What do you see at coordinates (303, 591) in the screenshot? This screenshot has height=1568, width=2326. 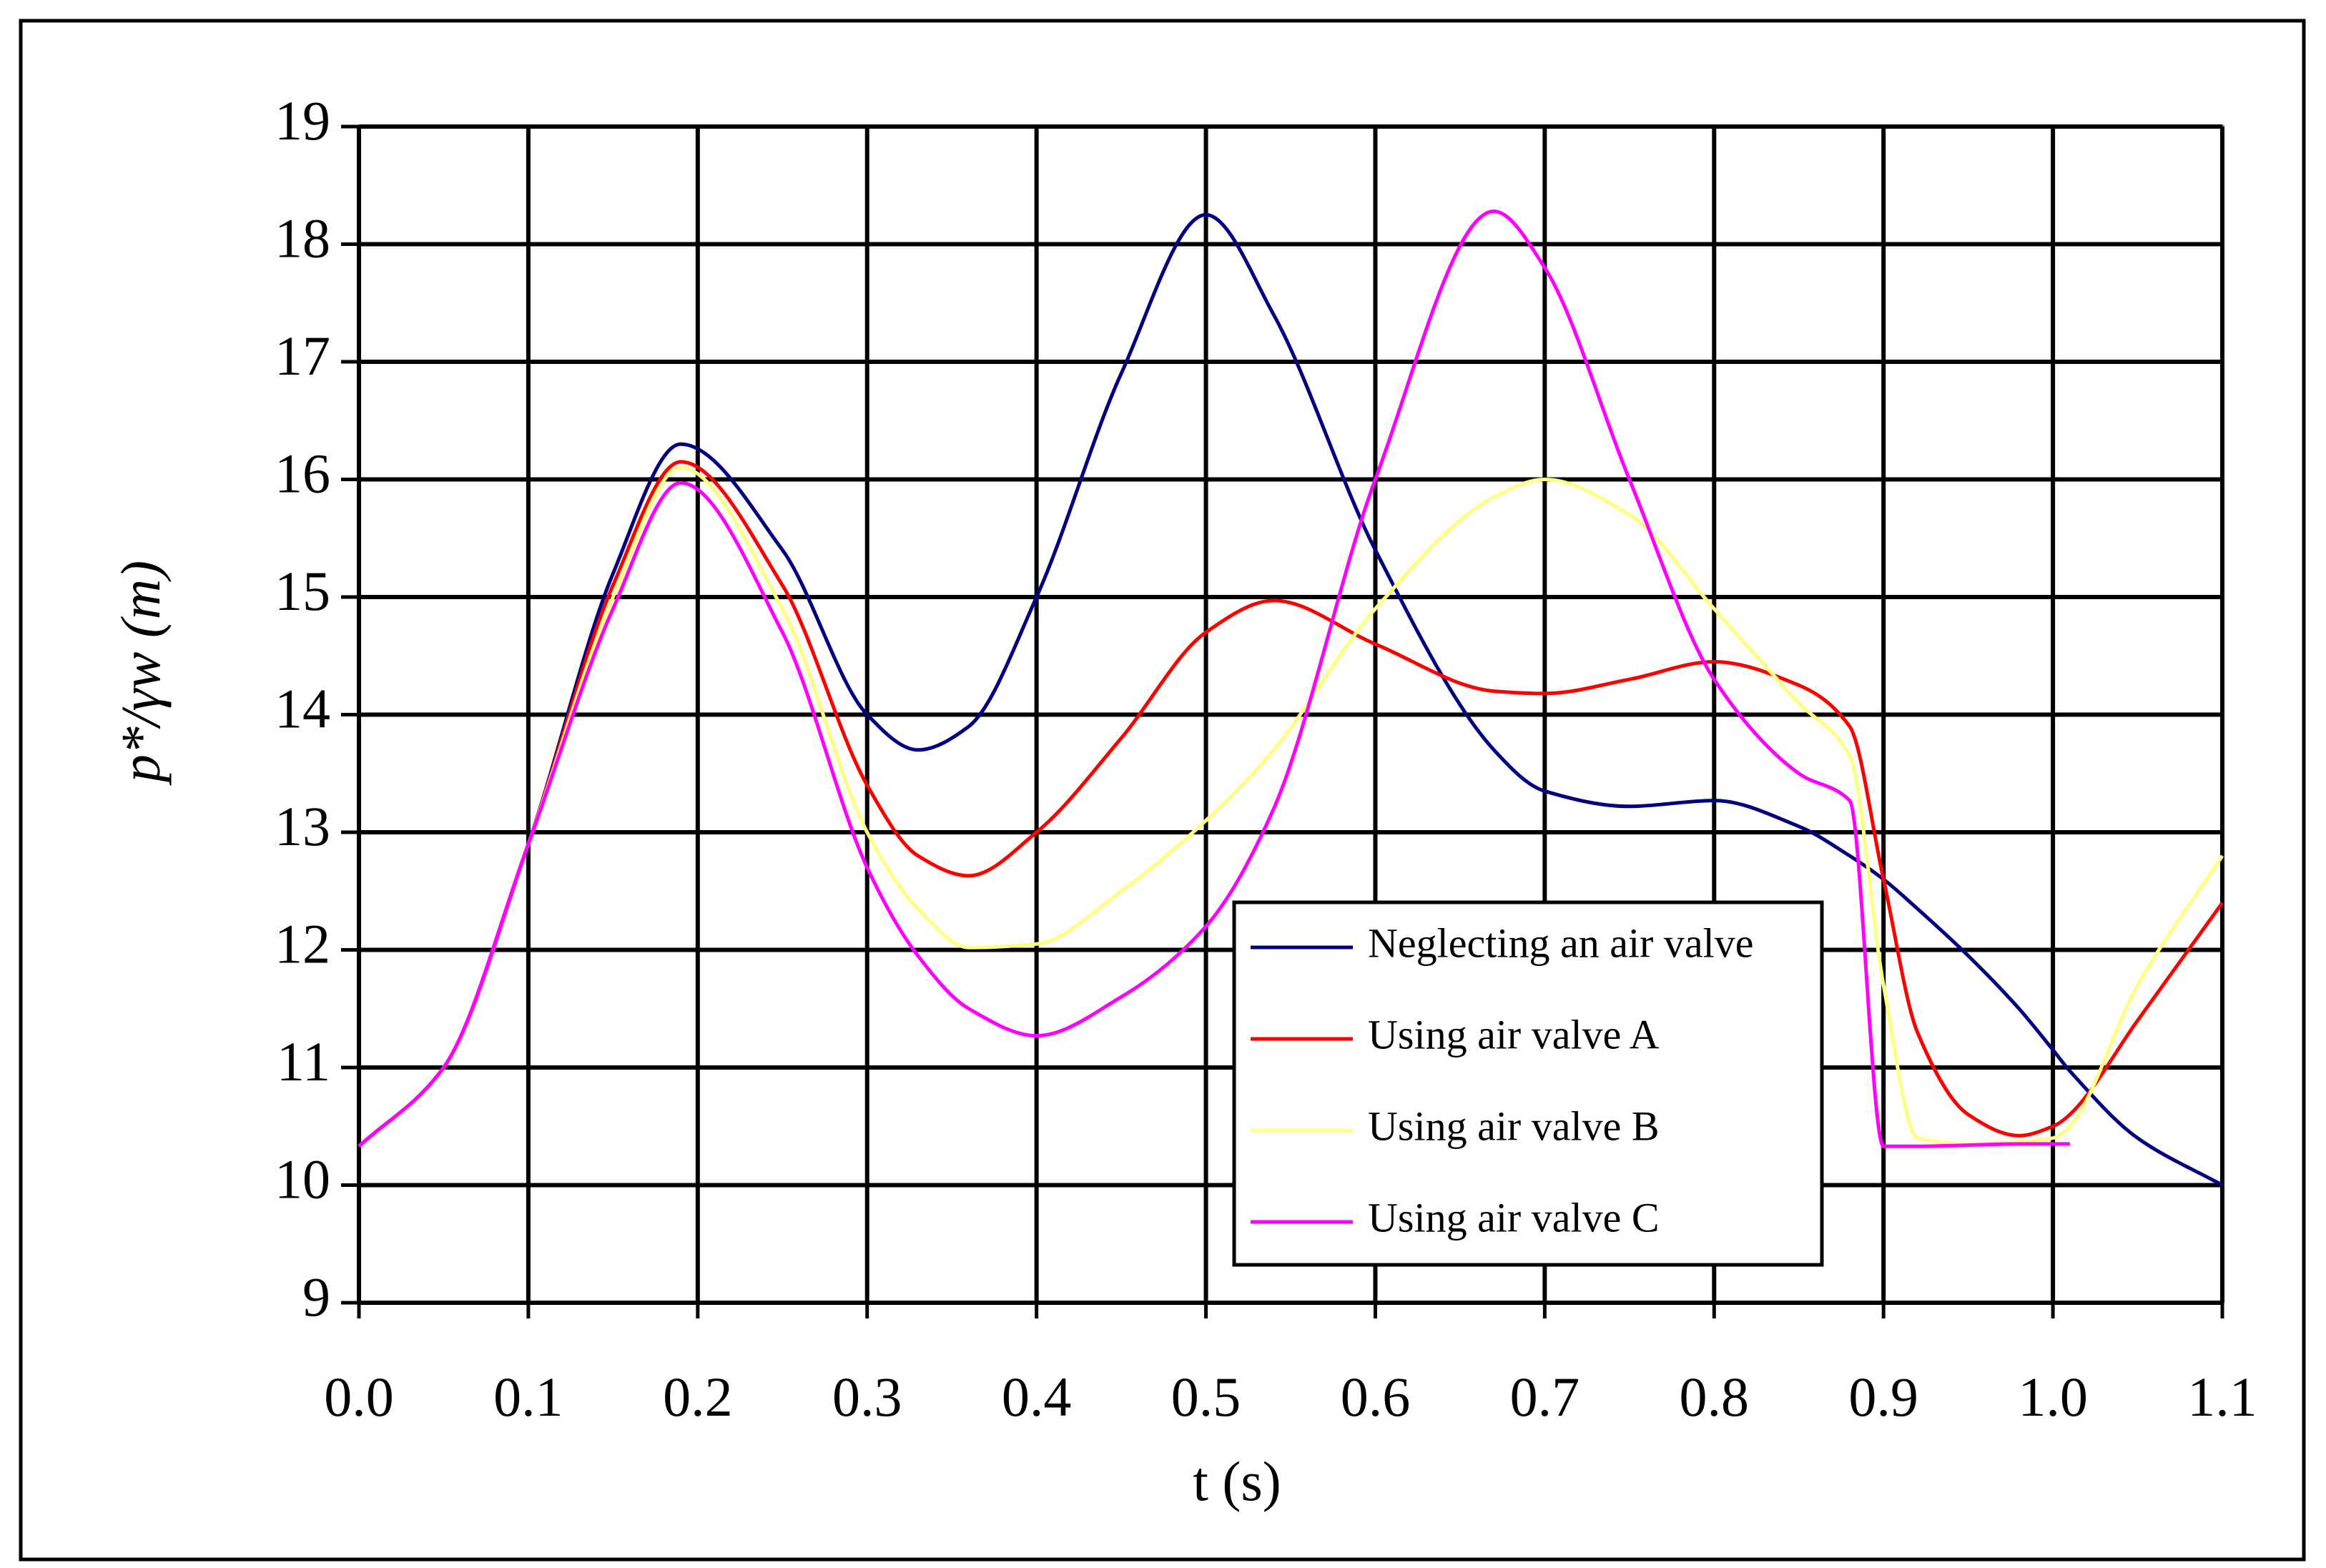 I see `y-tick-label: 15` at bounding box center [303, 591].